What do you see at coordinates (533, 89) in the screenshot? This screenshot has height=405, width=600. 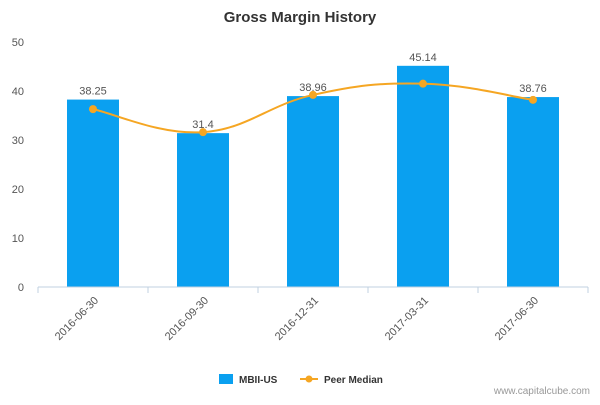 I see `bar-value-label-4: 38.76` at bounding box center [533, 89].